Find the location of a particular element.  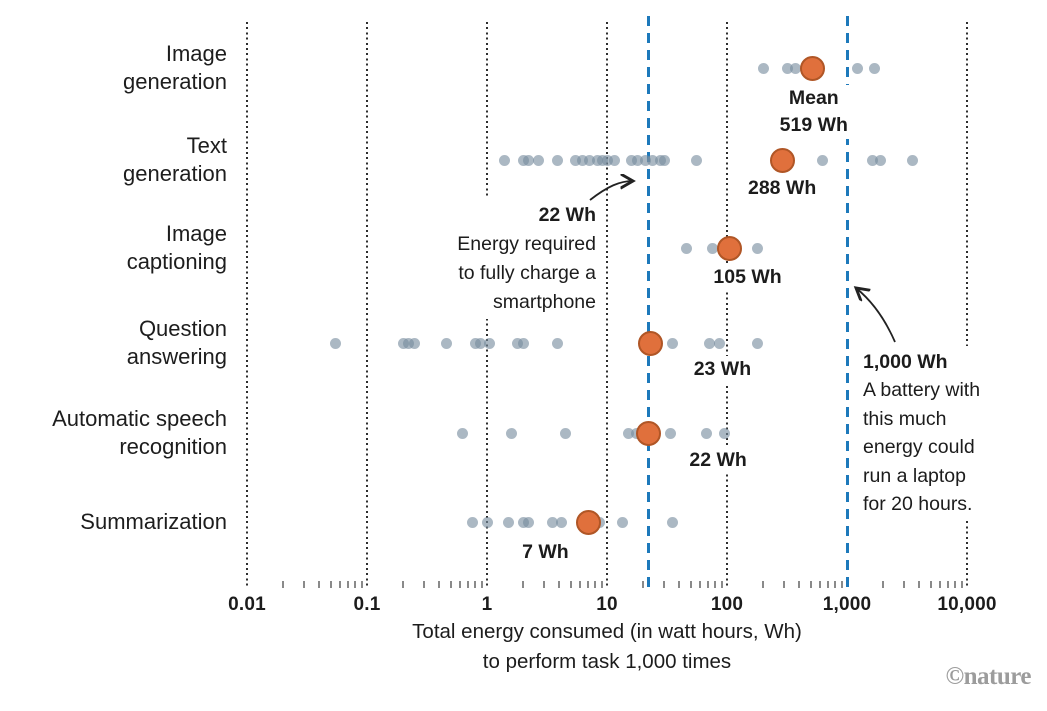

axis-tick-label: 100 is located at coordinates (727, 604).